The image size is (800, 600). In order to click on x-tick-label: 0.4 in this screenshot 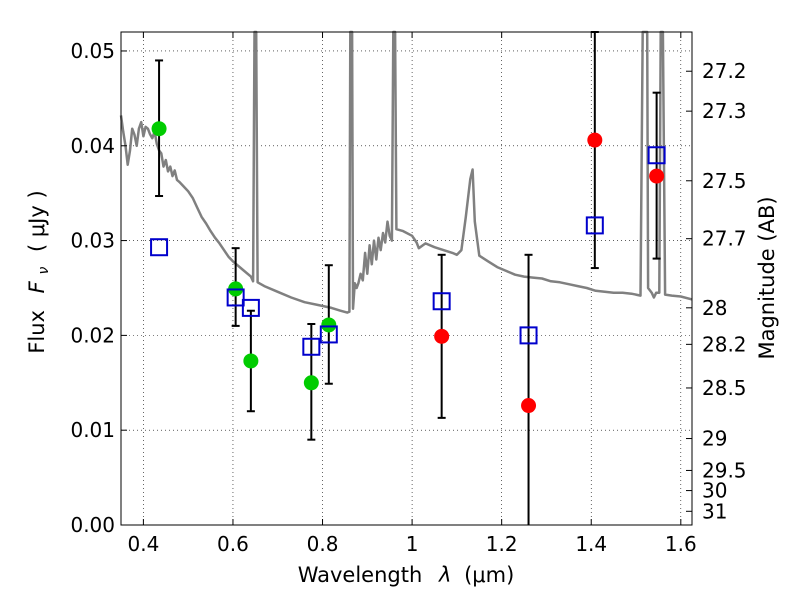, I will do `click(143, 544)`.